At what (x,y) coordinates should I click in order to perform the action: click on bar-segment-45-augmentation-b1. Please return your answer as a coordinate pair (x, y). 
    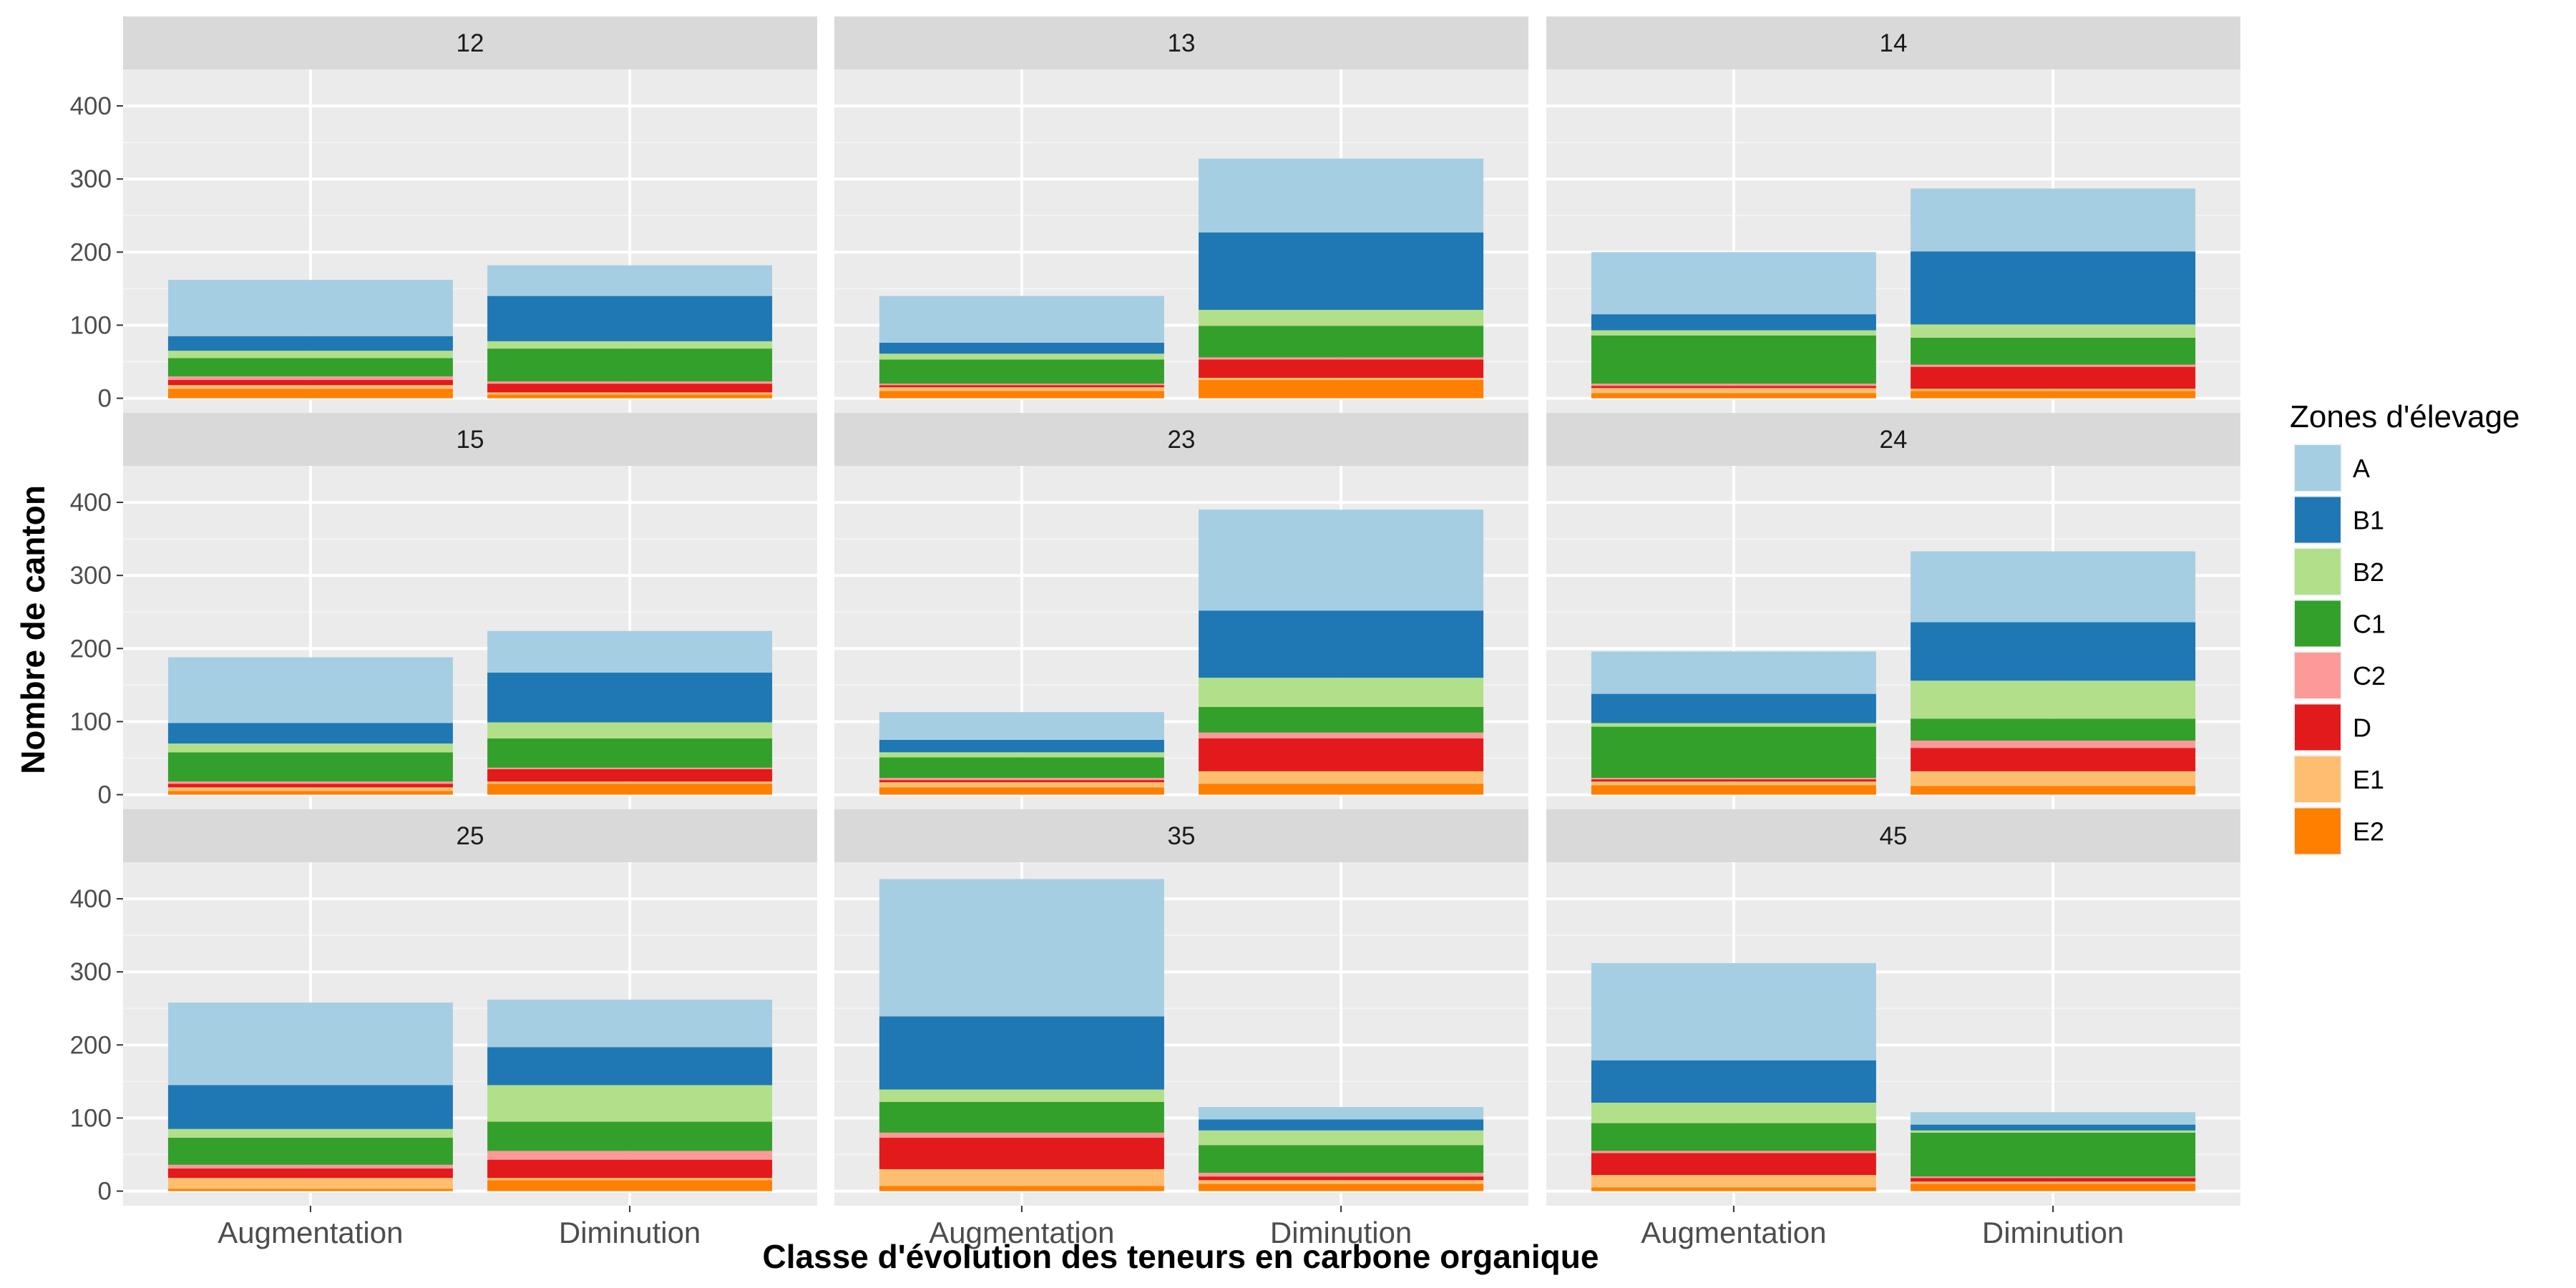
    Looking at the image, I should click on (1733, 1081).